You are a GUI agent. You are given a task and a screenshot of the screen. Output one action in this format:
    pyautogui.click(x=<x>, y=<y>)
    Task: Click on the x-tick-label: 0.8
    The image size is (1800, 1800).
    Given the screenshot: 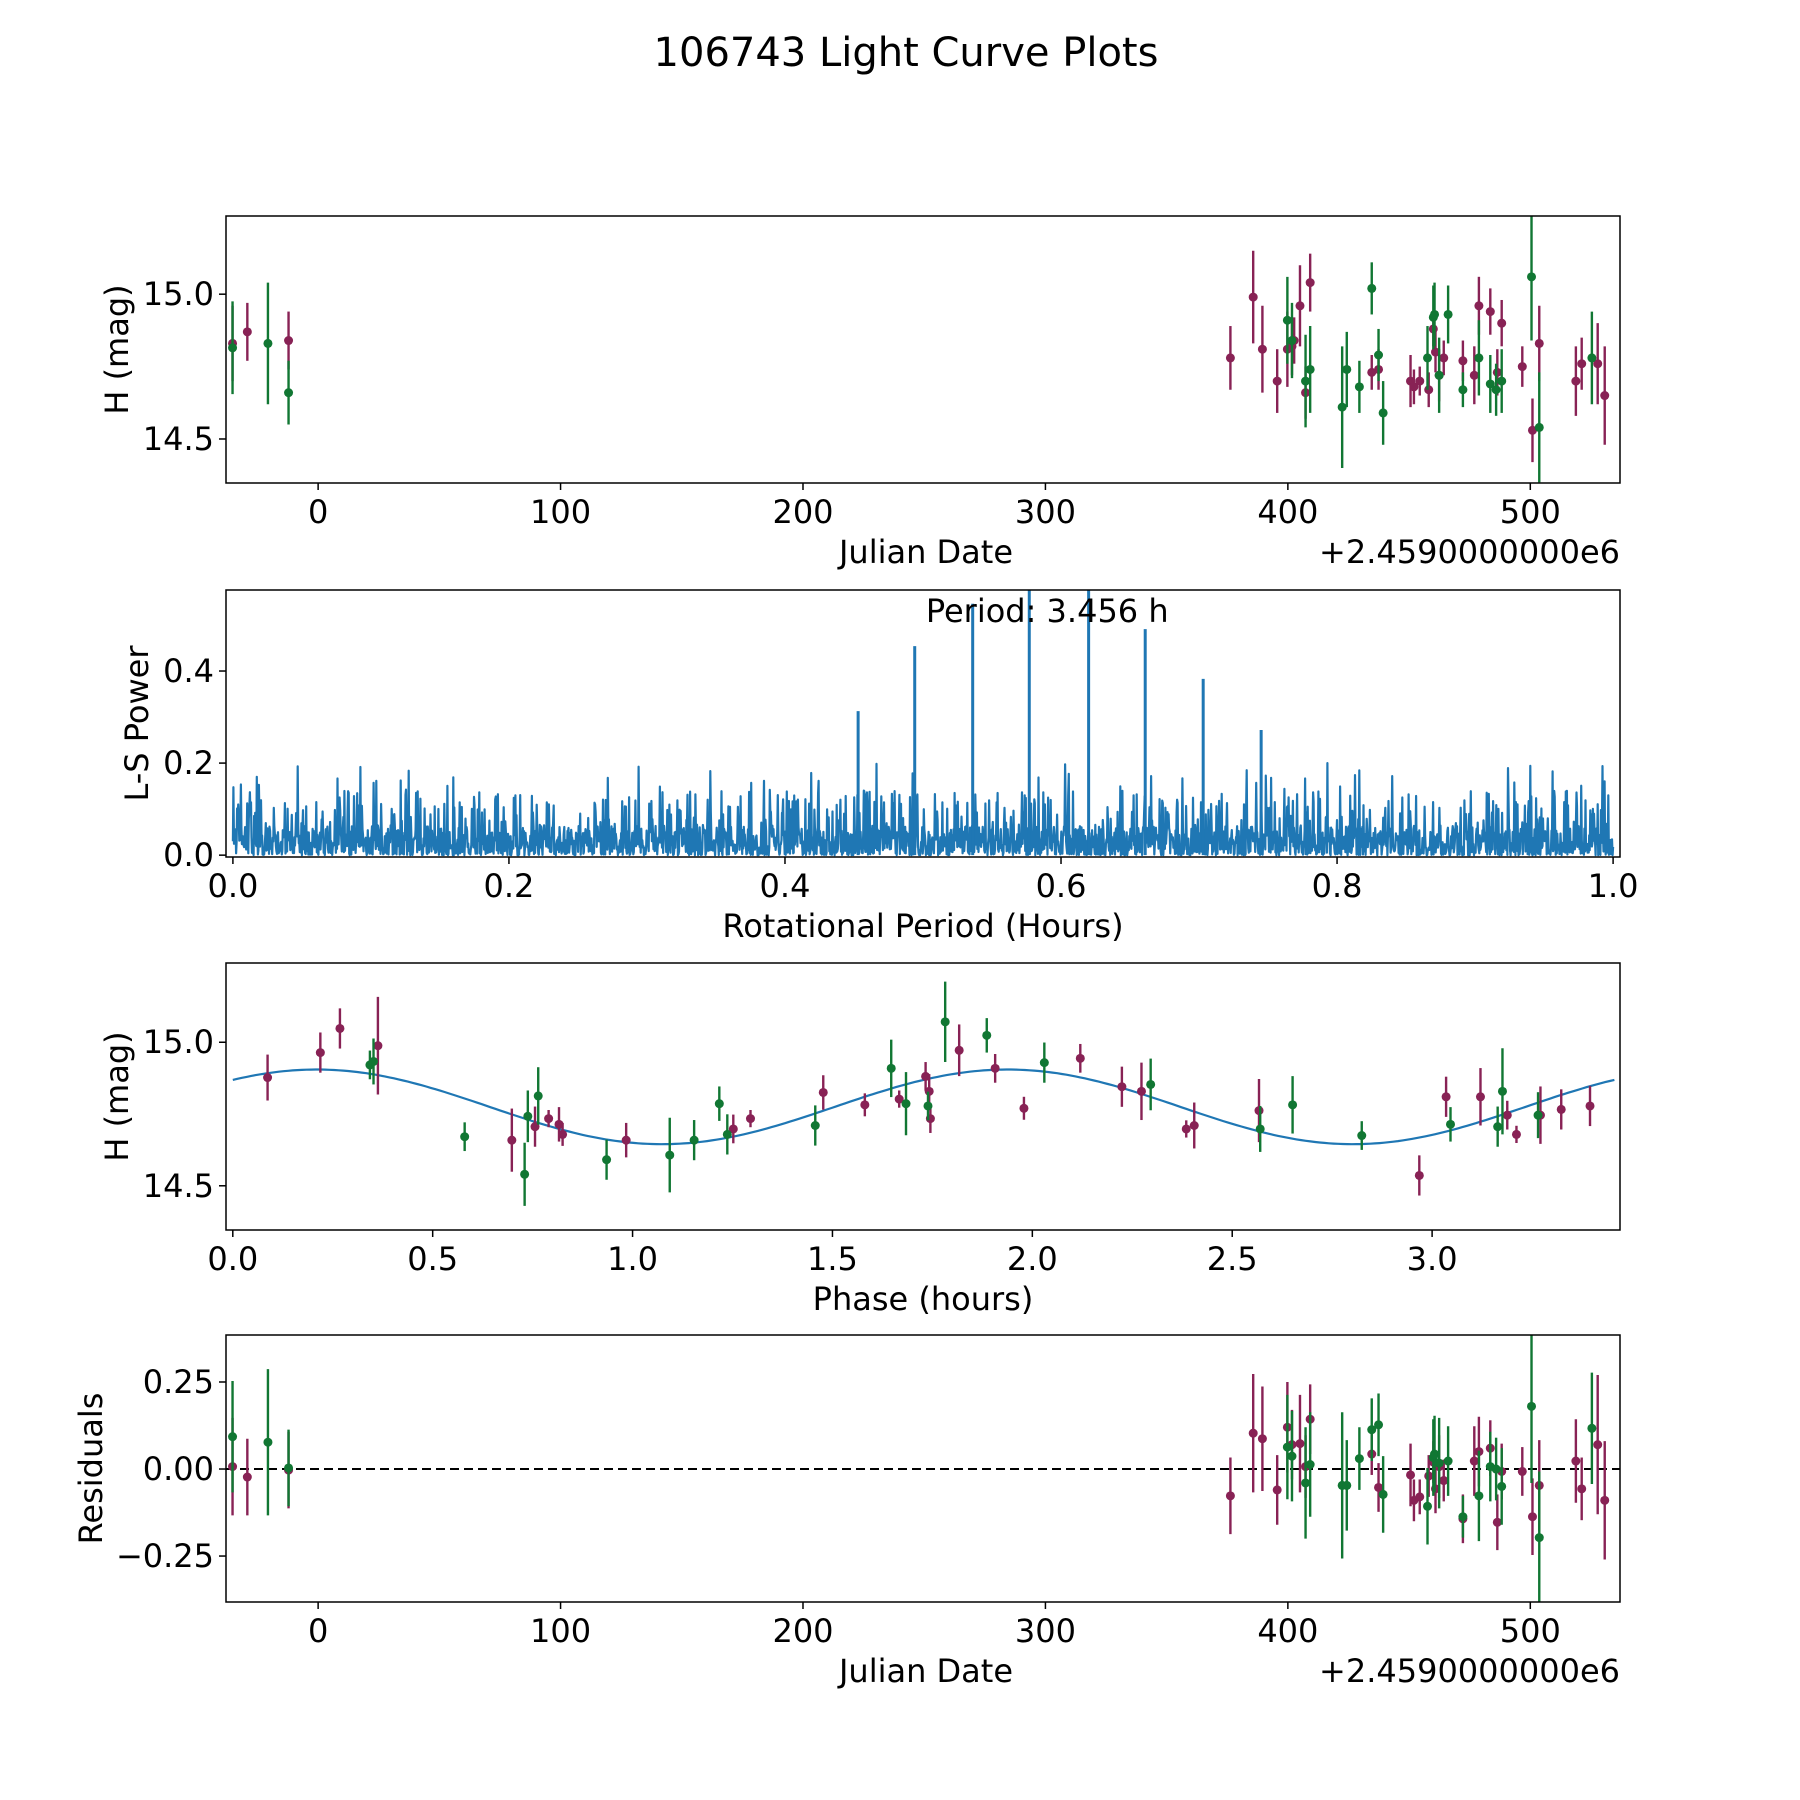 What is the action you would take?
    pyautogui.click(x=1337, y=886)
    